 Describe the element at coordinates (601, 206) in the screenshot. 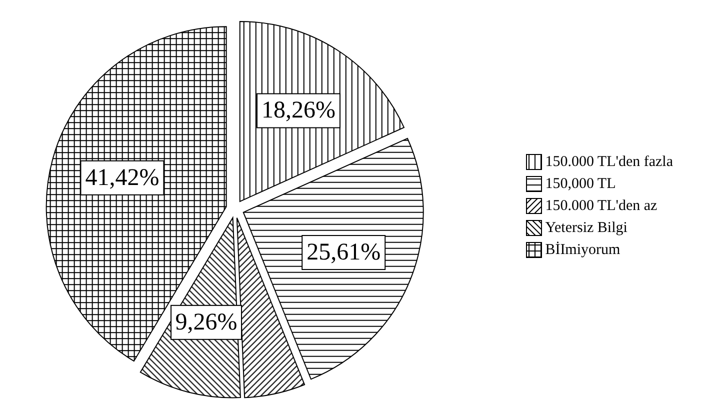

I see `legend-label: 150.000 TL'den az` at that location.